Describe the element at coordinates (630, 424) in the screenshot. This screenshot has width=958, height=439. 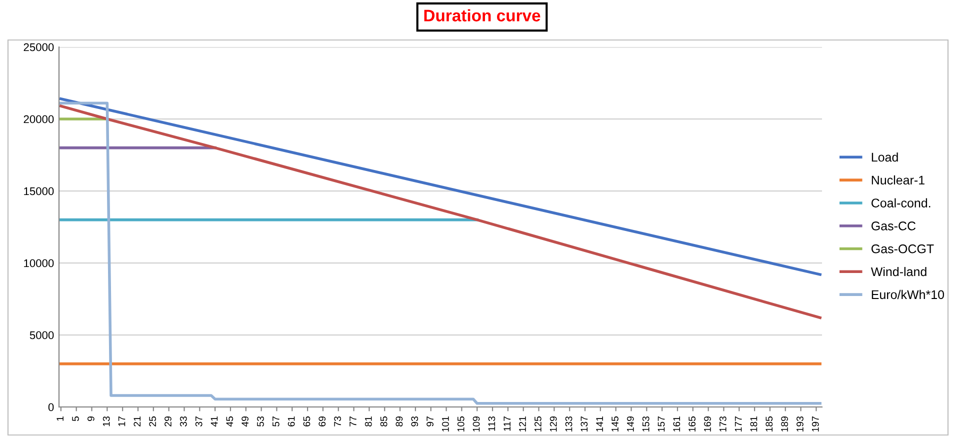
I see `x-tick-label: 149` at that location.